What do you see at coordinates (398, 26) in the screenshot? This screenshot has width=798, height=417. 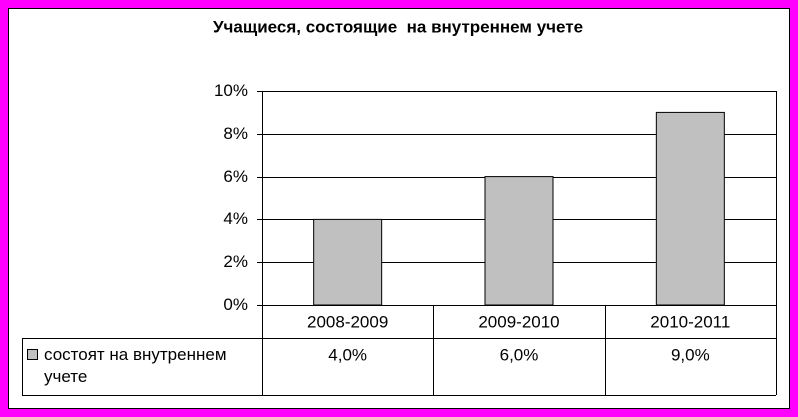 I see `chart-title: Учащиеся, состоящие на внутреннем учете` at bounding box center [398, 26].